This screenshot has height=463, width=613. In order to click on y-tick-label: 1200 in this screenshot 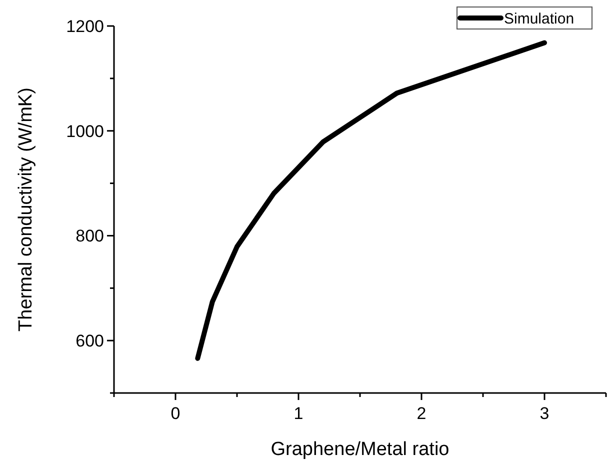, I will do `click(85, 26)`.